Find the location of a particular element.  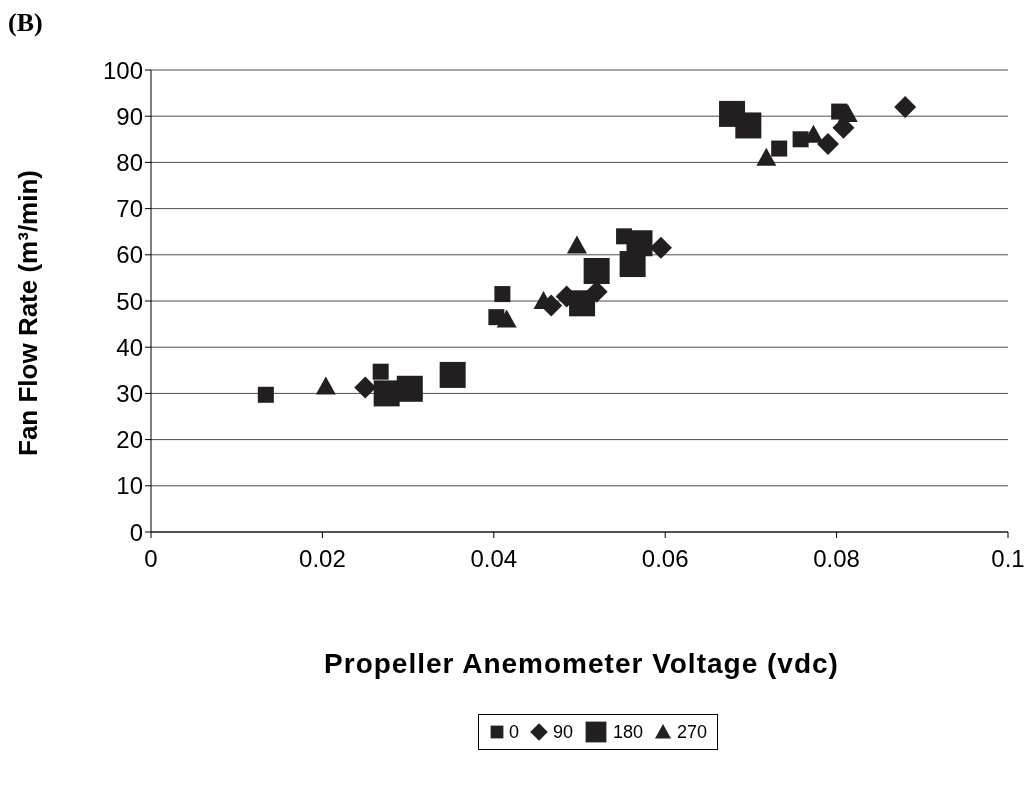

y-tick-label: 100 is located at coordinates (122, 70).